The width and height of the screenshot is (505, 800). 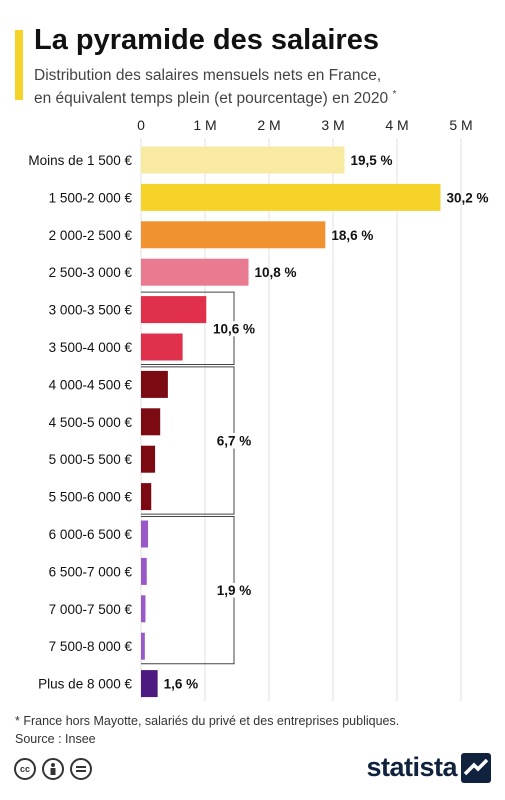 I want to click on statista-logo-icon, so click(x=476, y=767).